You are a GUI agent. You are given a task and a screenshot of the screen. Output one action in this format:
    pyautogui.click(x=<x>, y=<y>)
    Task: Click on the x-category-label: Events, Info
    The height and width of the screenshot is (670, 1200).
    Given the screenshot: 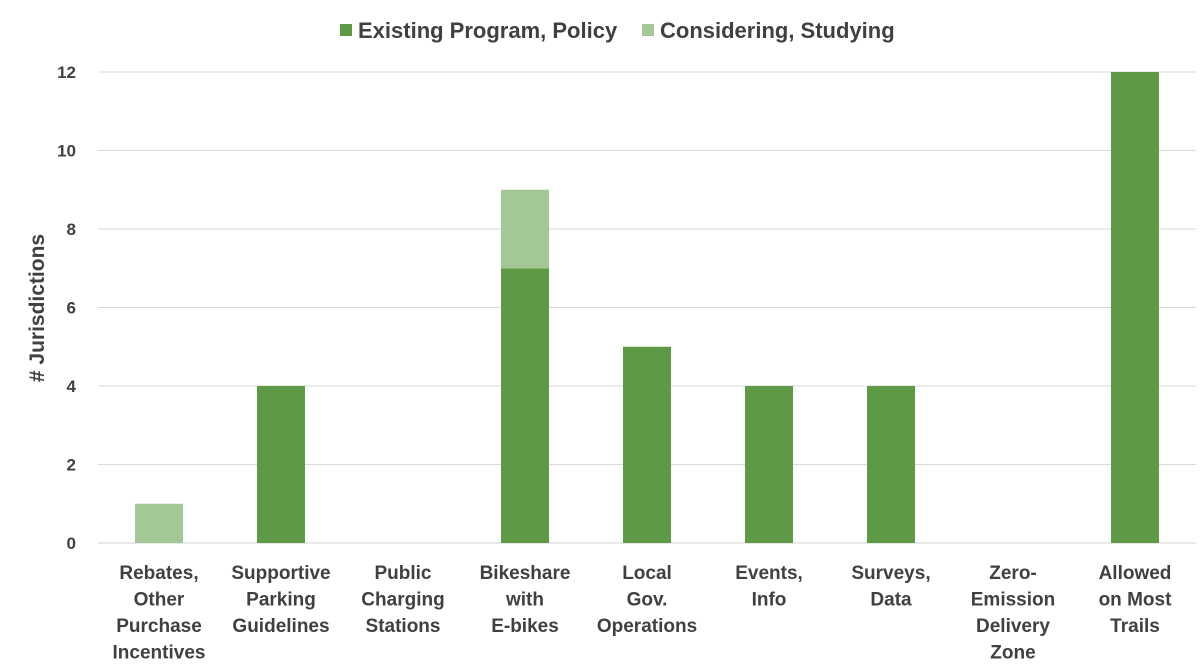 What is the action you would take?
    pyautogui.click(x=769, y=587)
    